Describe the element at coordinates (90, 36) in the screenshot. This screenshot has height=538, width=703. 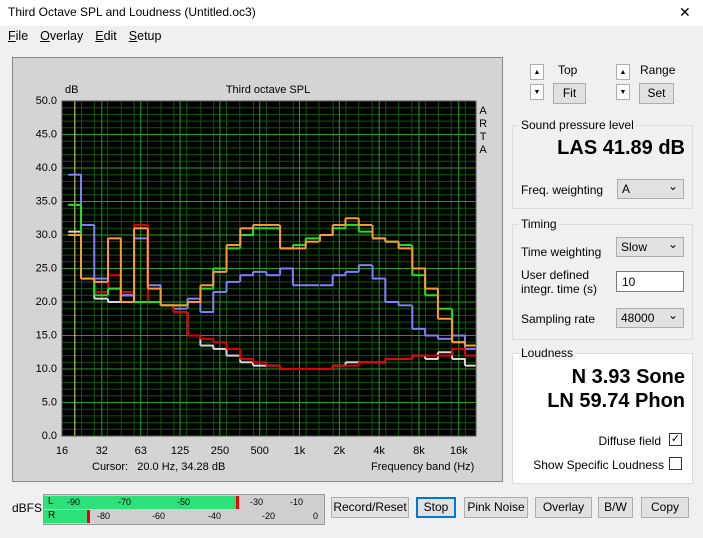
I see `menu-bar: File Overlay Edit Setup` at that location.